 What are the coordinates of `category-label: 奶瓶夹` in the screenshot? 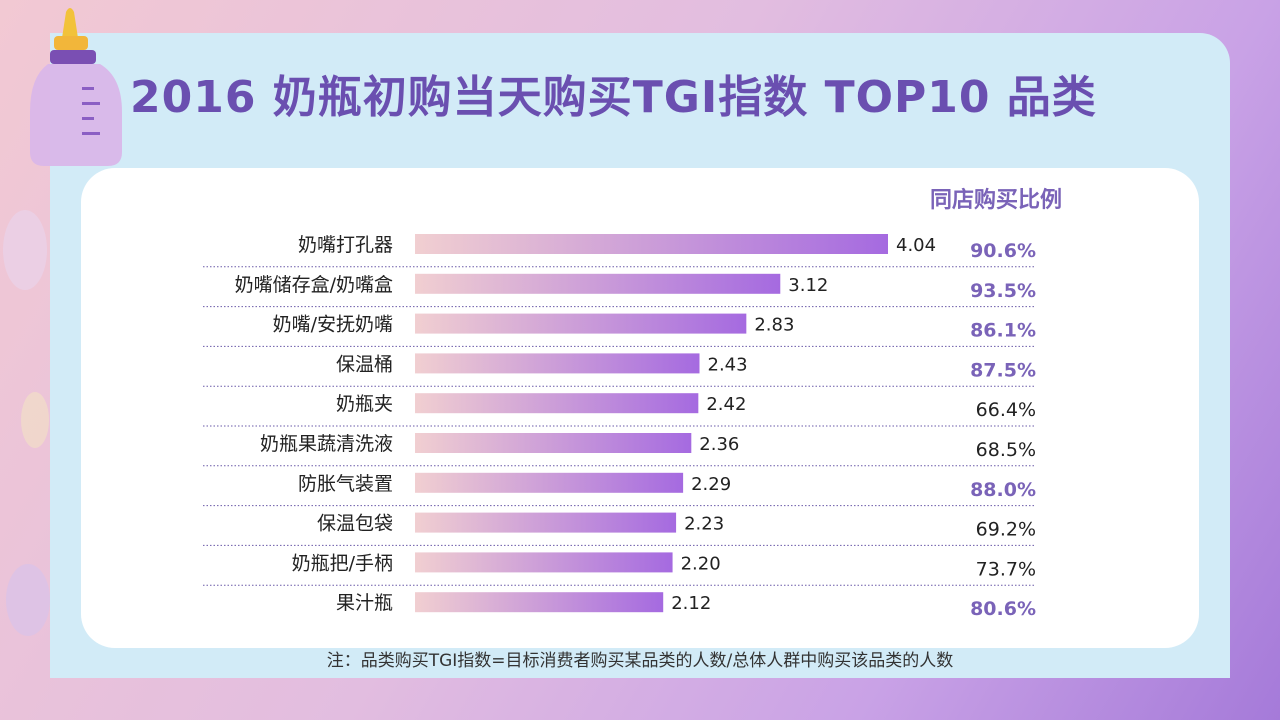 It's located at (364, 404).